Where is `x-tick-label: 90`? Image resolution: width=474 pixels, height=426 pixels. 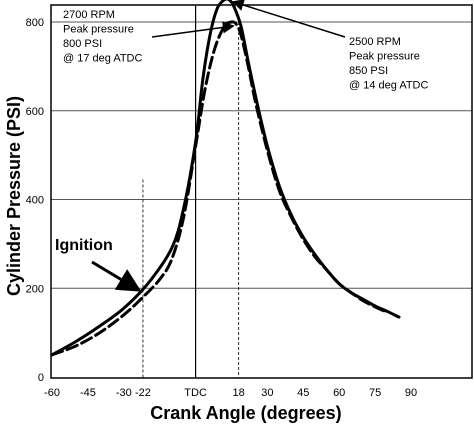
x-tick-label: 90 is located at coordinates (411, 393).